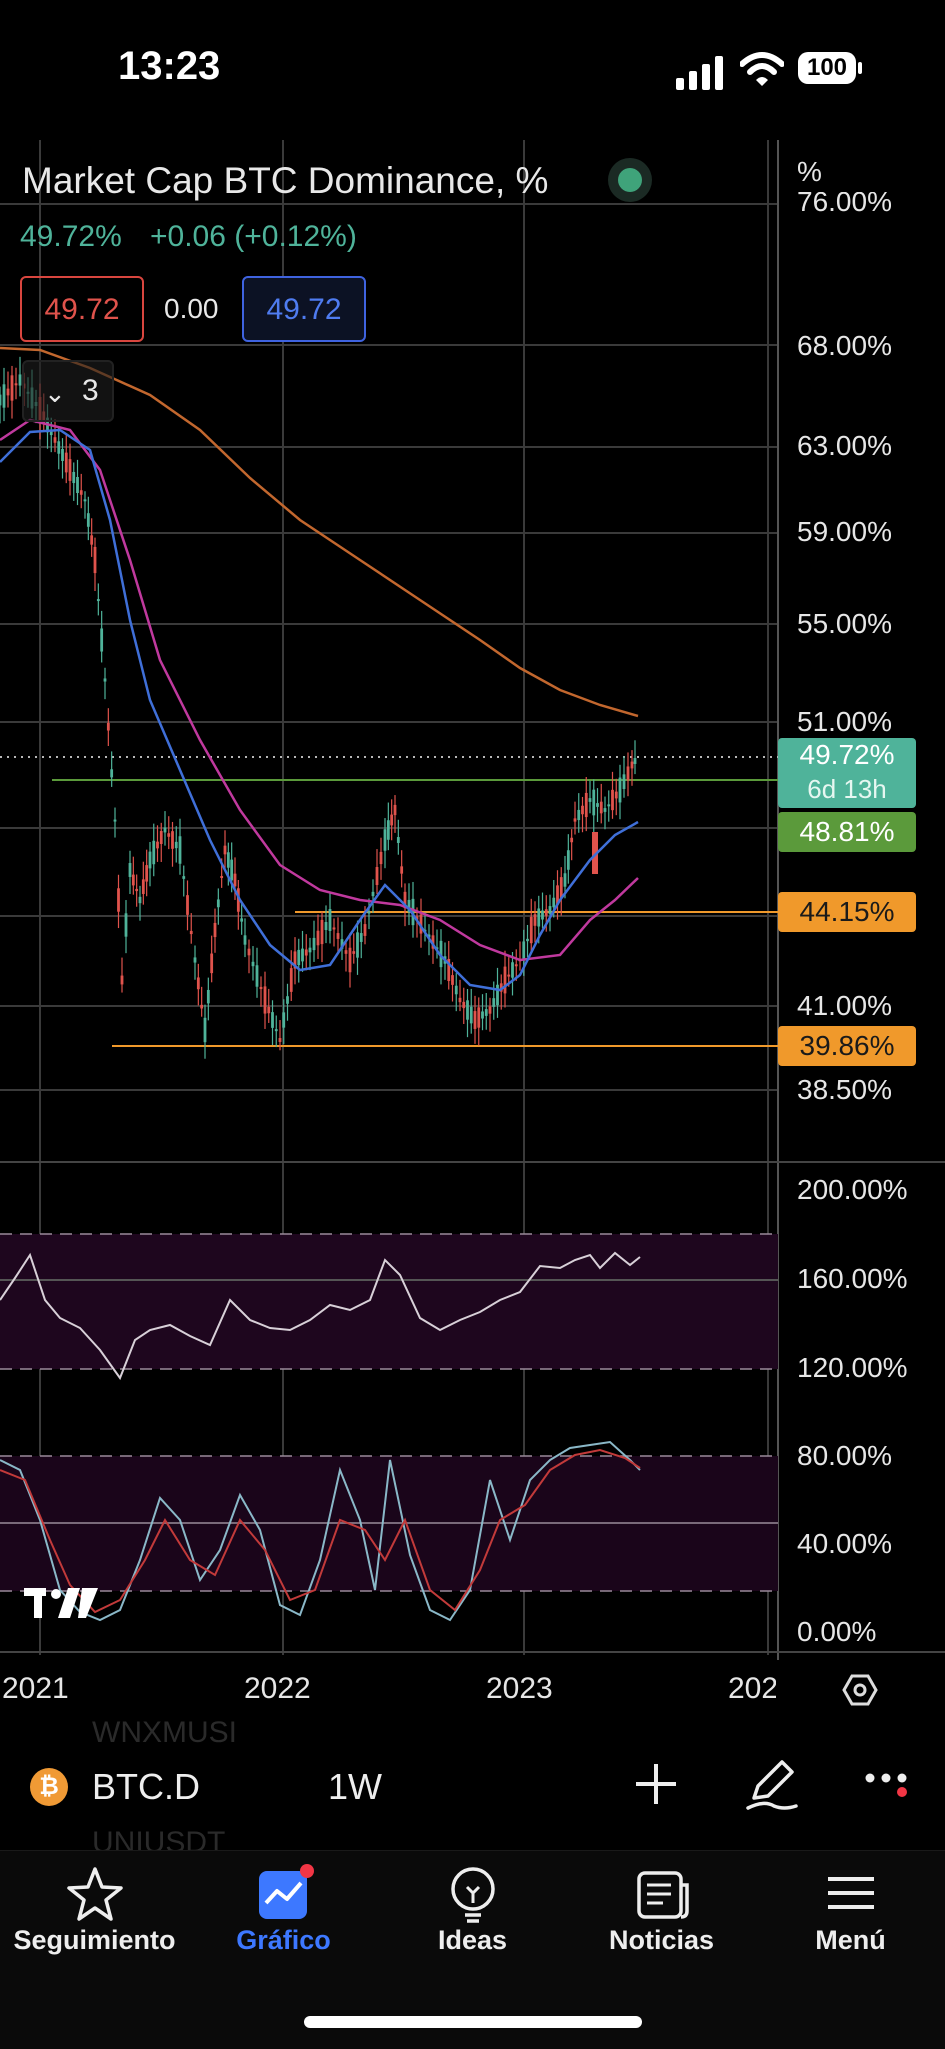 This screenshot has height=2049, width=945. Describe the element at coordinates (146, 1786) in the screenshot. I see `symbol-button: BTC.D` at that location.